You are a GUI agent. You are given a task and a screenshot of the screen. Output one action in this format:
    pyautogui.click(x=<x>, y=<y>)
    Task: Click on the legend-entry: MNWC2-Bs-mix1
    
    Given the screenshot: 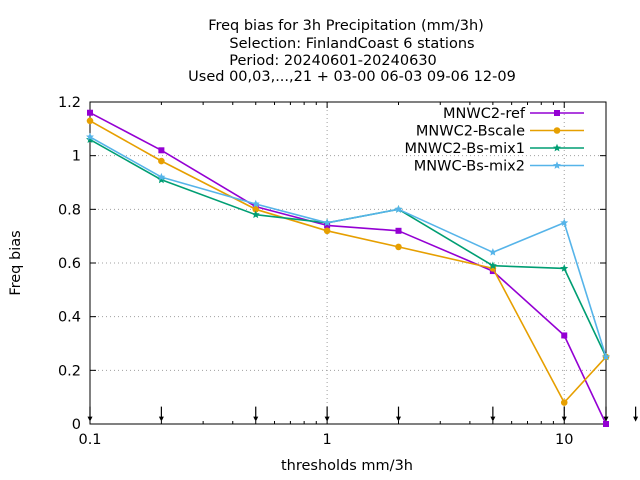 What is the action you would take?
    pyautogui.click(x=494, y=149)
    